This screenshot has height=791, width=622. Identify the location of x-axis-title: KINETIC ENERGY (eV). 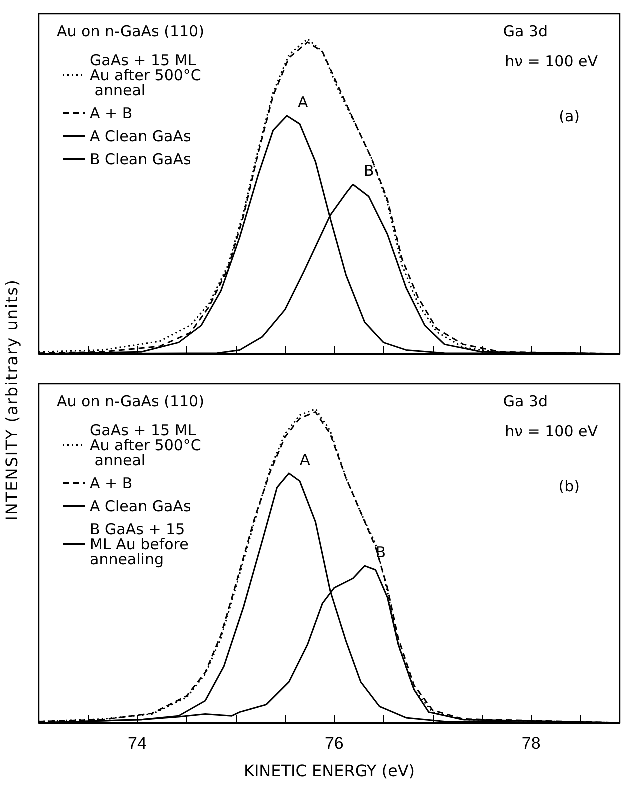
(330, 771).